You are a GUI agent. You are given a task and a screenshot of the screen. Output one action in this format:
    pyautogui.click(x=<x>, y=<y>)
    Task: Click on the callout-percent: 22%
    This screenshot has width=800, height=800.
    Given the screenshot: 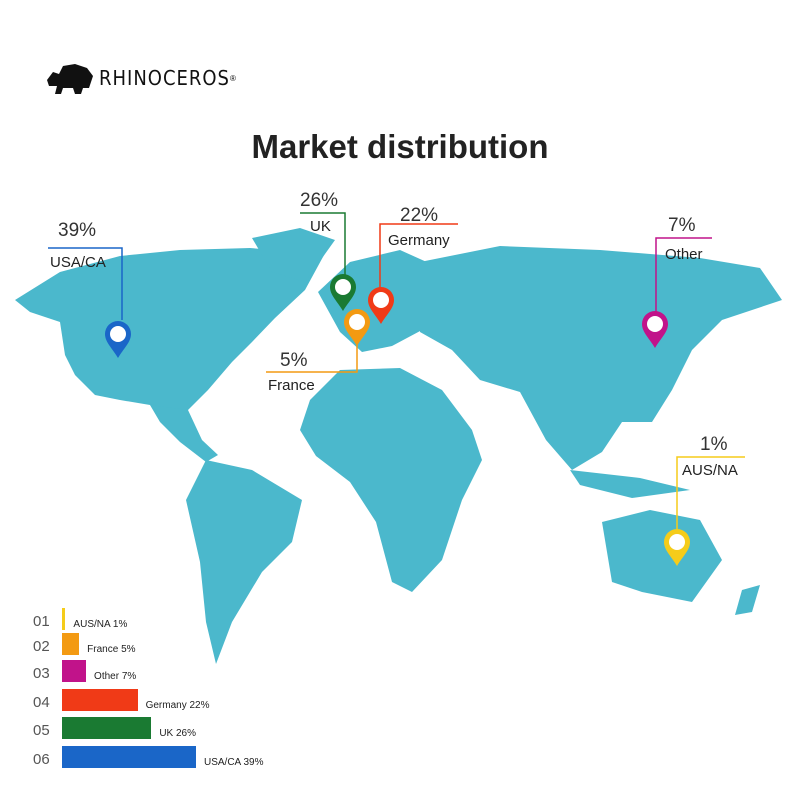 What is the action you would take?
    pyautogui.click(x=419, y=215)
    